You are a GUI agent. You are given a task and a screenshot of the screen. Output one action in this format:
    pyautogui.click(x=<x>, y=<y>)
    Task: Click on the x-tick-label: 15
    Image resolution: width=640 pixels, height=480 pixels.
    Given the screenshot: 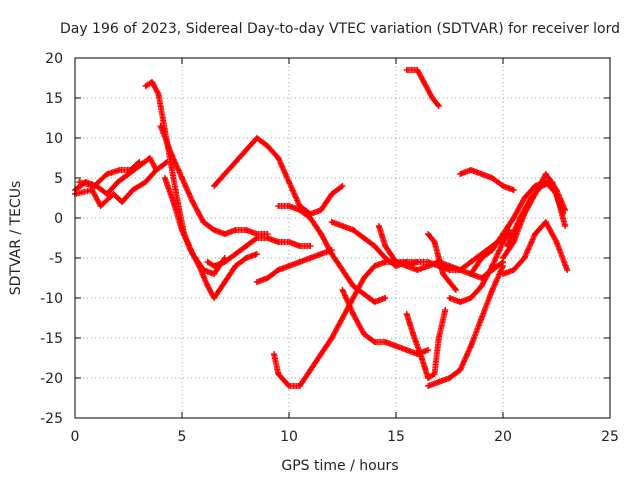 What is the action you would take?
    pyautogui.click(x=396, y=437)
    